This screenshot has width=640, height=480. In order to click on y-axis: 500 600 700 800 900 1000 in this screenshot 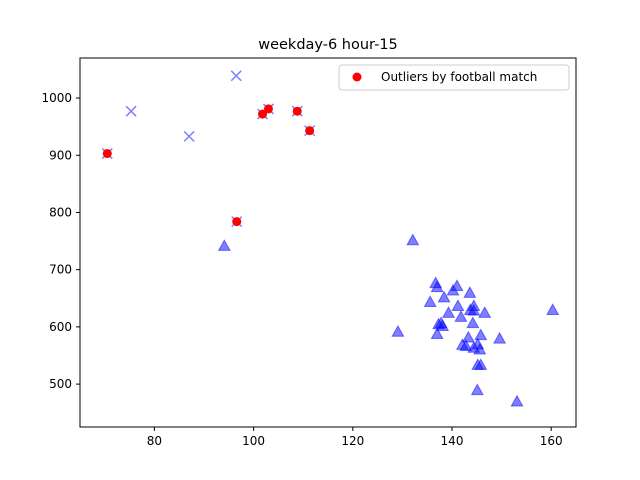, I will do `click(60, 241)`.